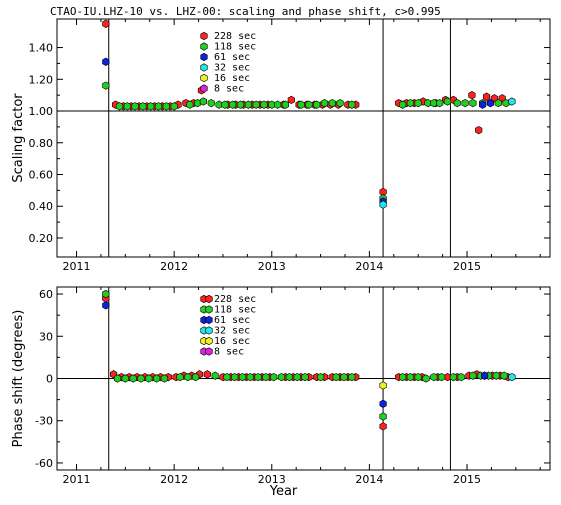 This screenshot has width=561, height=505. I want to click on legend-entry: 61 sec, so click(232, 57).